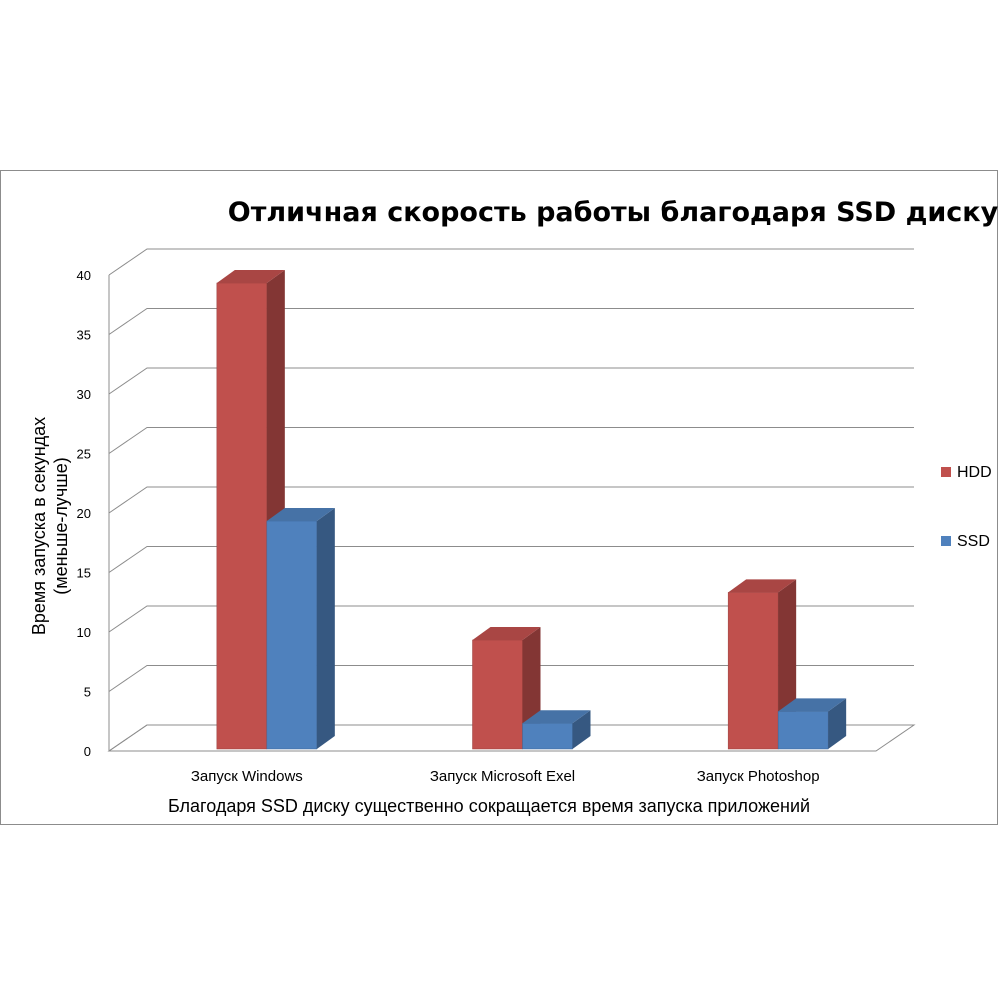  What do you see at coordinates (946, 541) in the screenshot?
I see `legend-swatch-ssd` at bounding box center [946, 541].